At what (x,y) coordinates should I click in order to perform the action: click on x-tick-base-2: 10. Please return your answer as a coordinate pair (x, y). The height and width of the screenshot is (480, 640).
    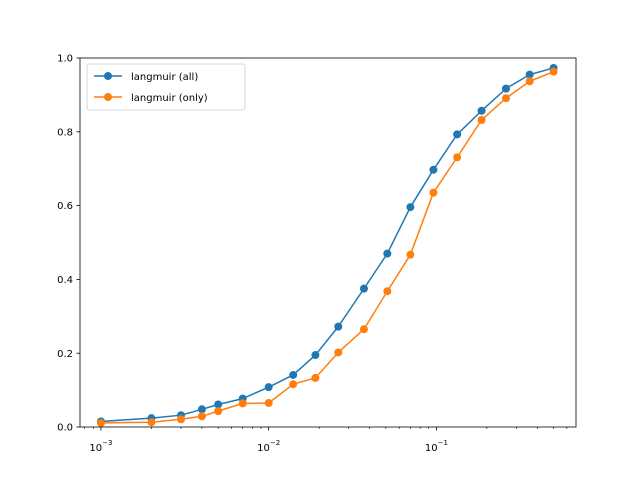
    Looking at the image, I should click on (431, 448).